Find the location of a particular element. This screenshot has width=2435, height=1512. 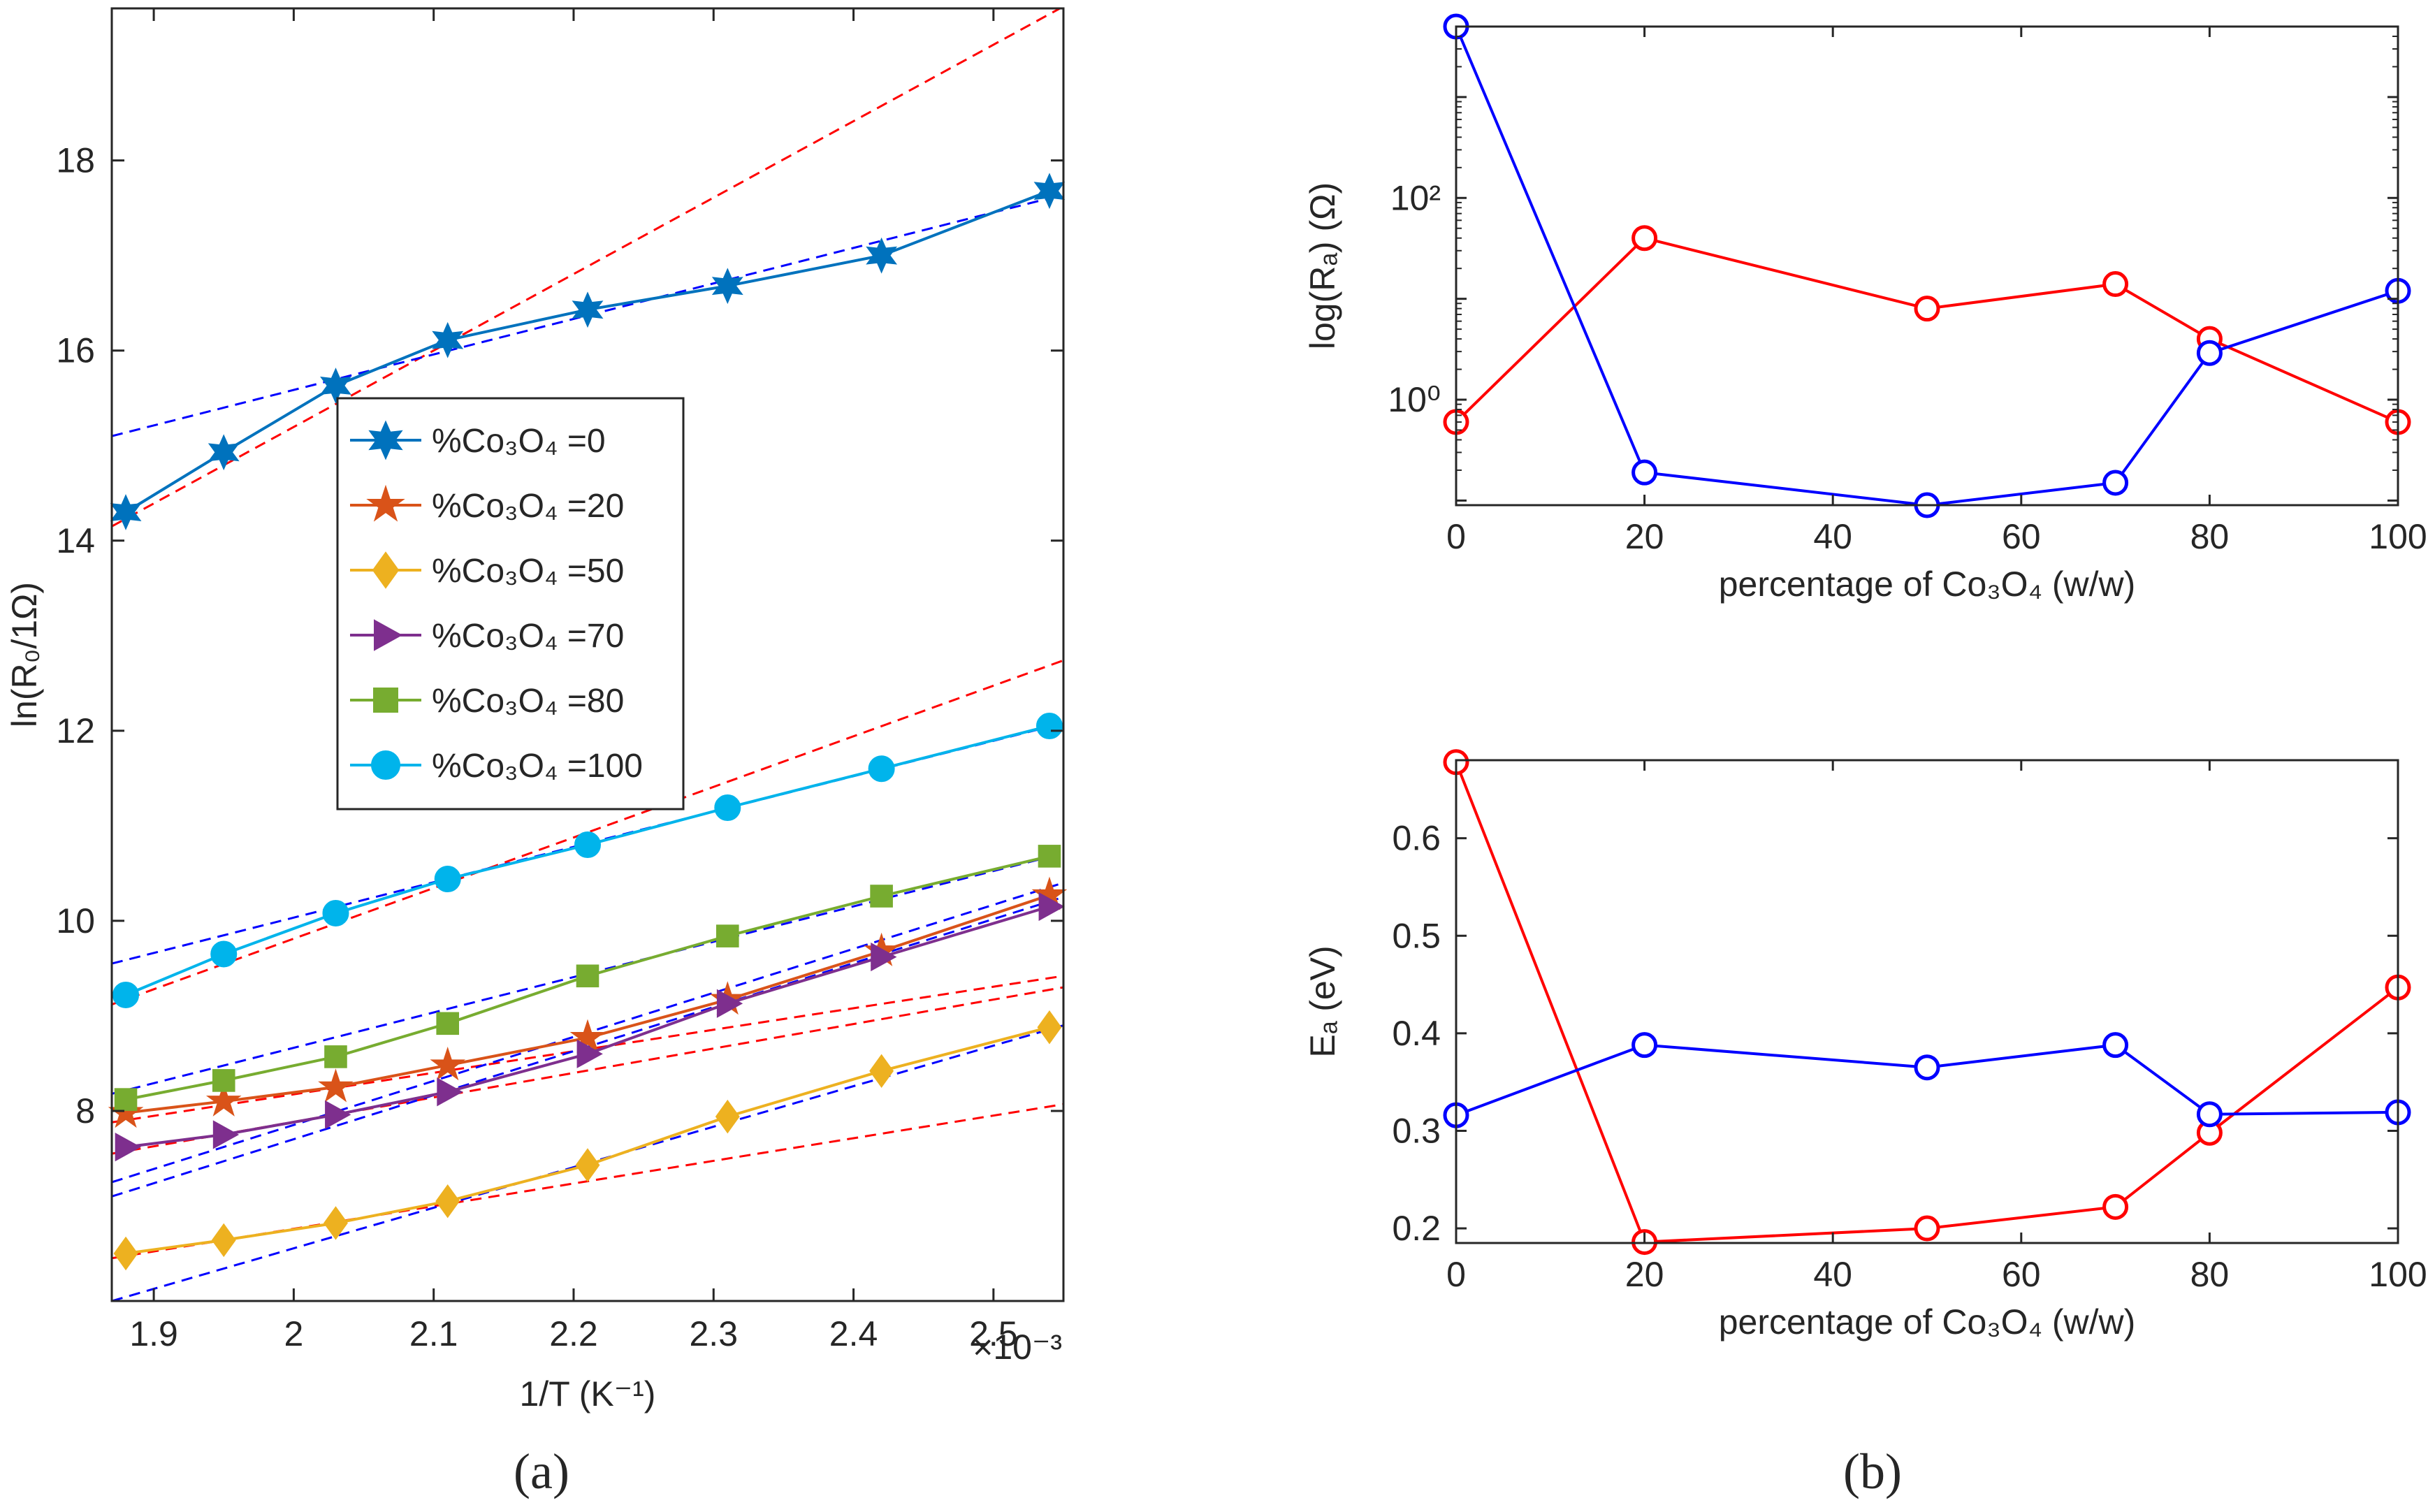

x-tick-label: 2.1 is located at coordinates (433, 1333).